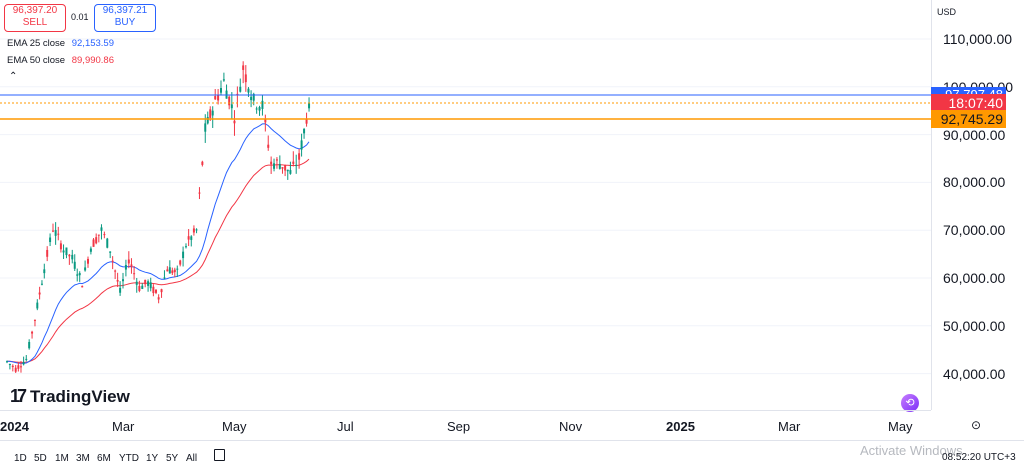  I want to click on calendar-icon, so click(219, 455).